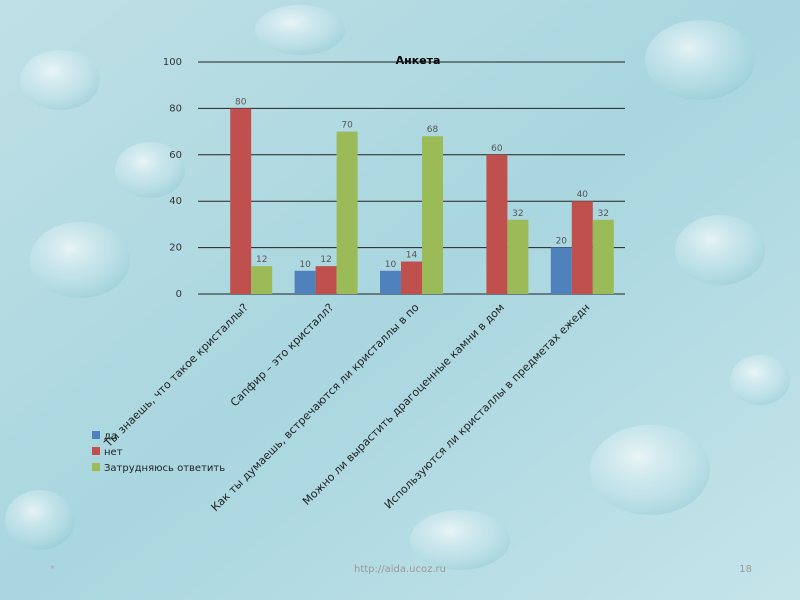  What do you see at coordinates (433, 130) in the screenshot?
I see `data-label: 68` at bounding box center [433, 130].